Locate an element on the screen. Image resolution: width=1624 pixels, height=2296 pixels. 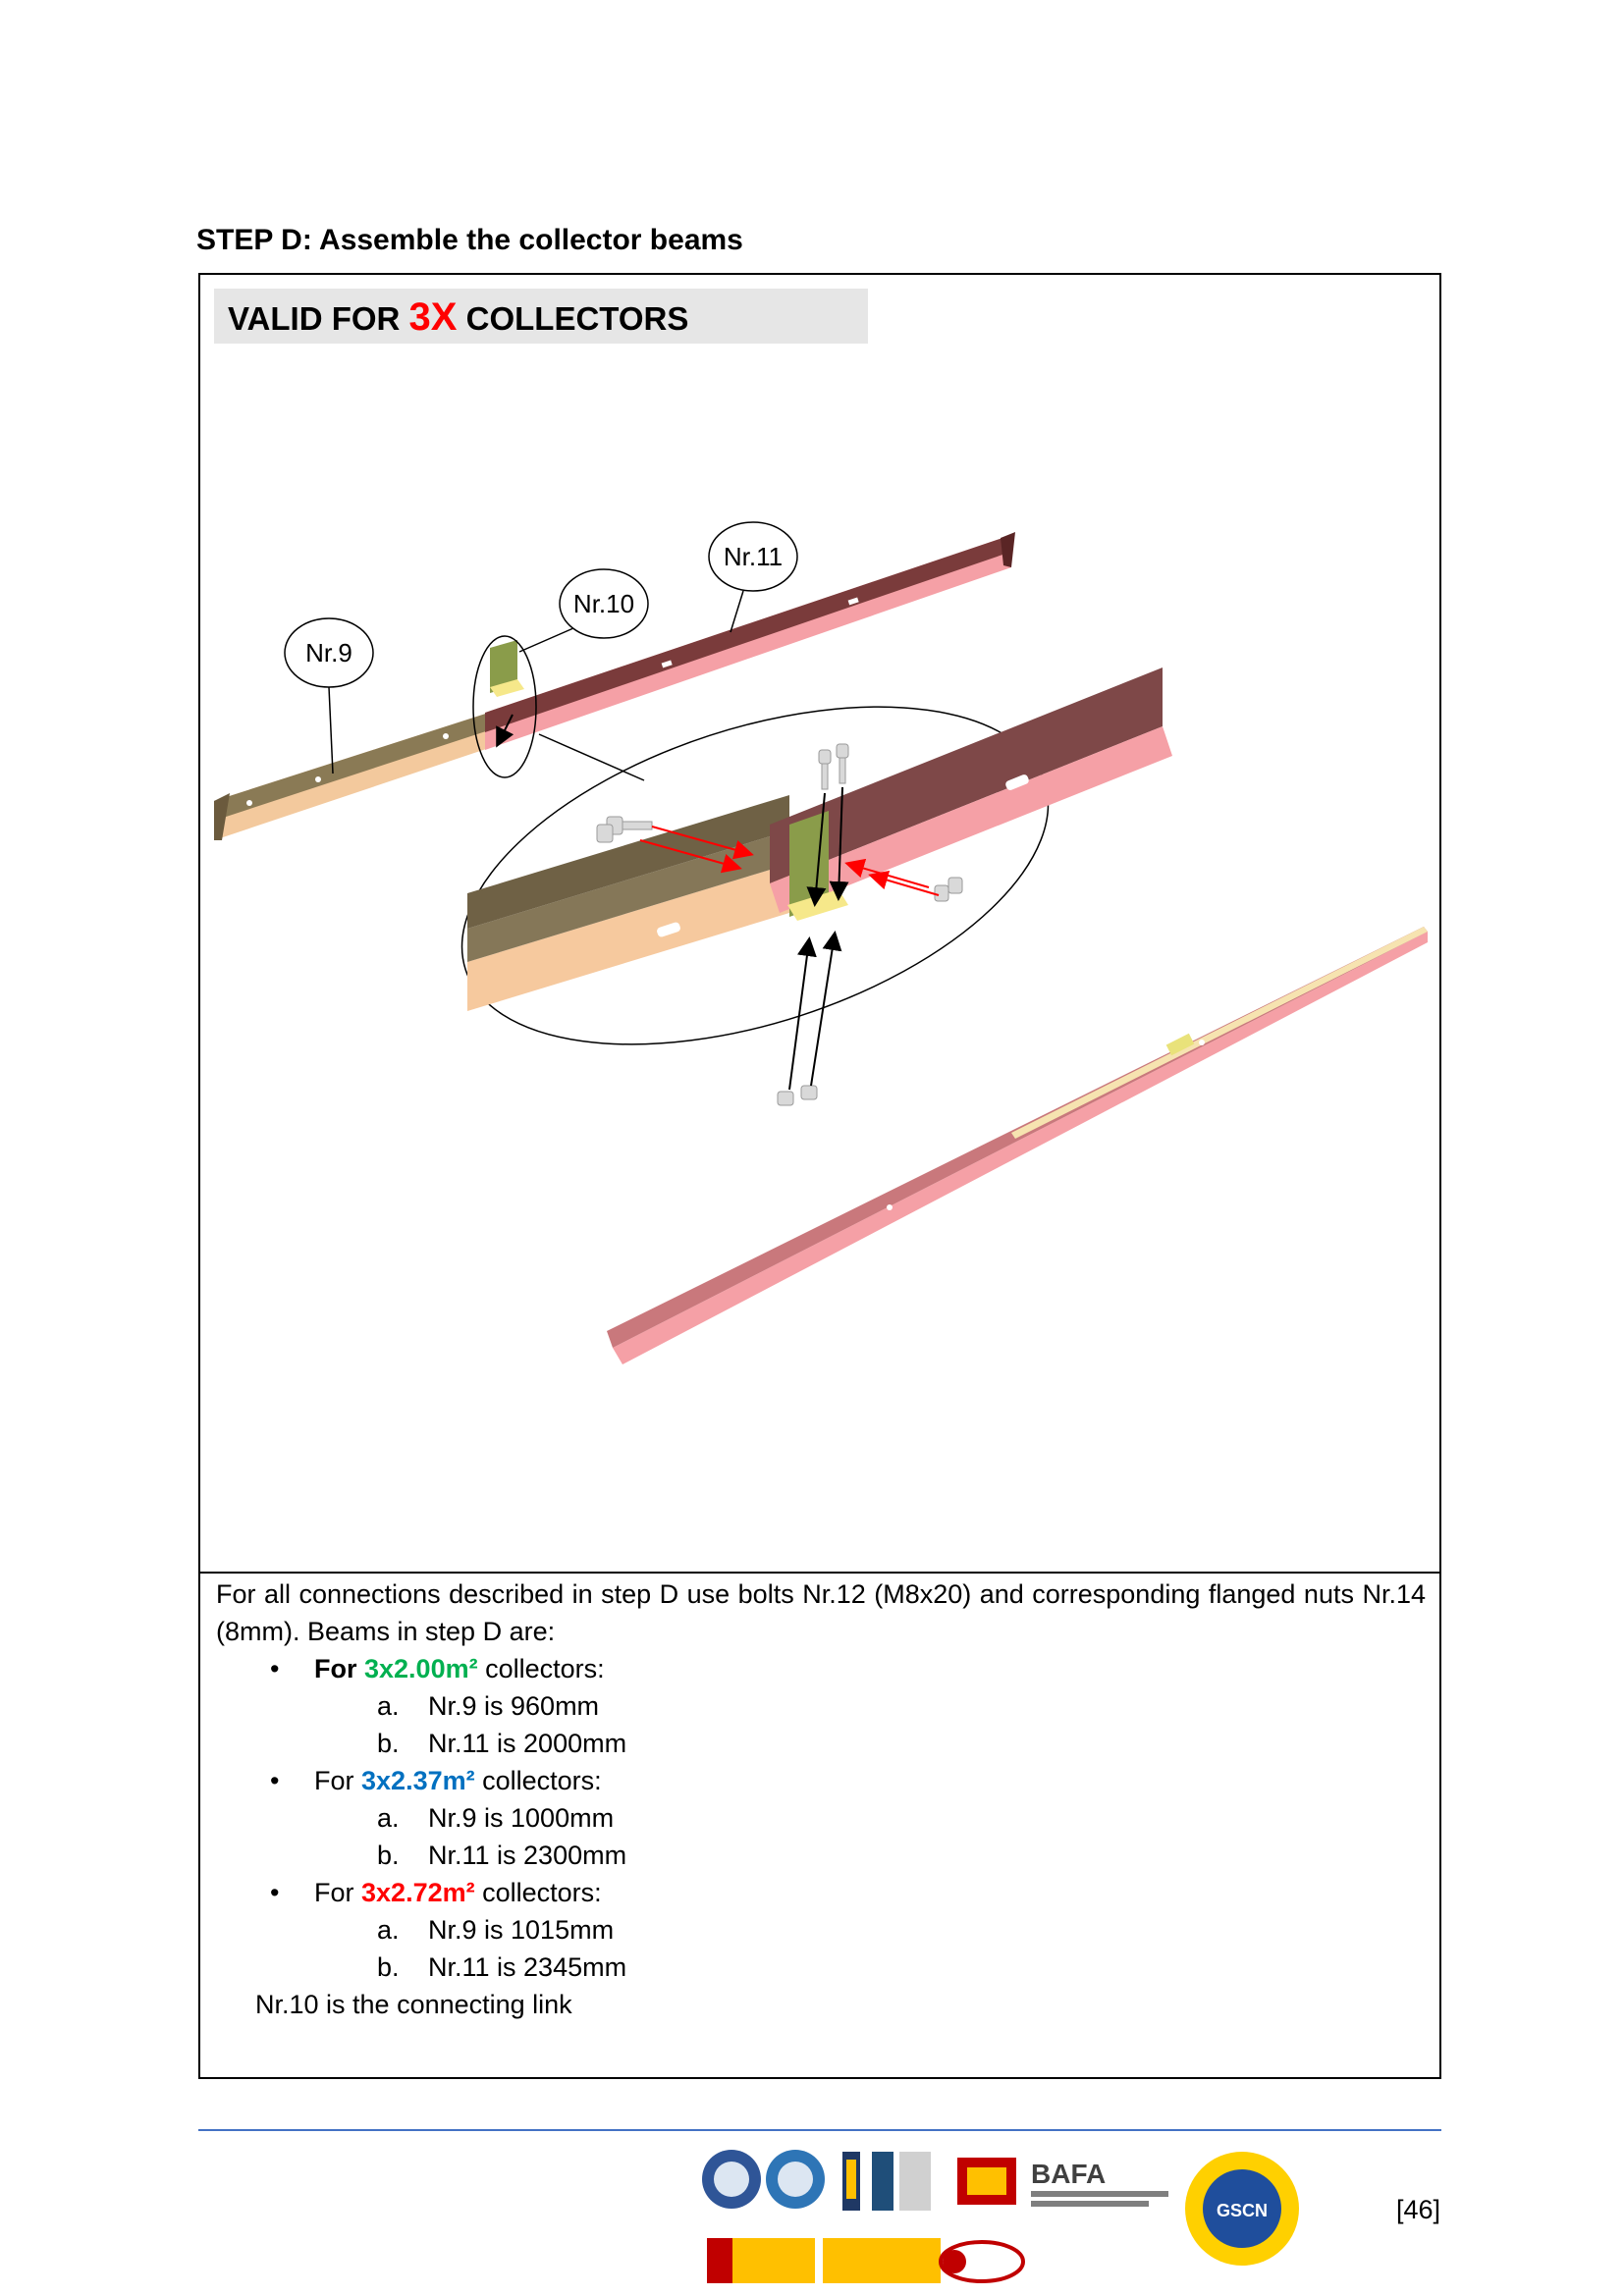
collector-size: 3x2.72m² is located at coordinates (418, 1892).